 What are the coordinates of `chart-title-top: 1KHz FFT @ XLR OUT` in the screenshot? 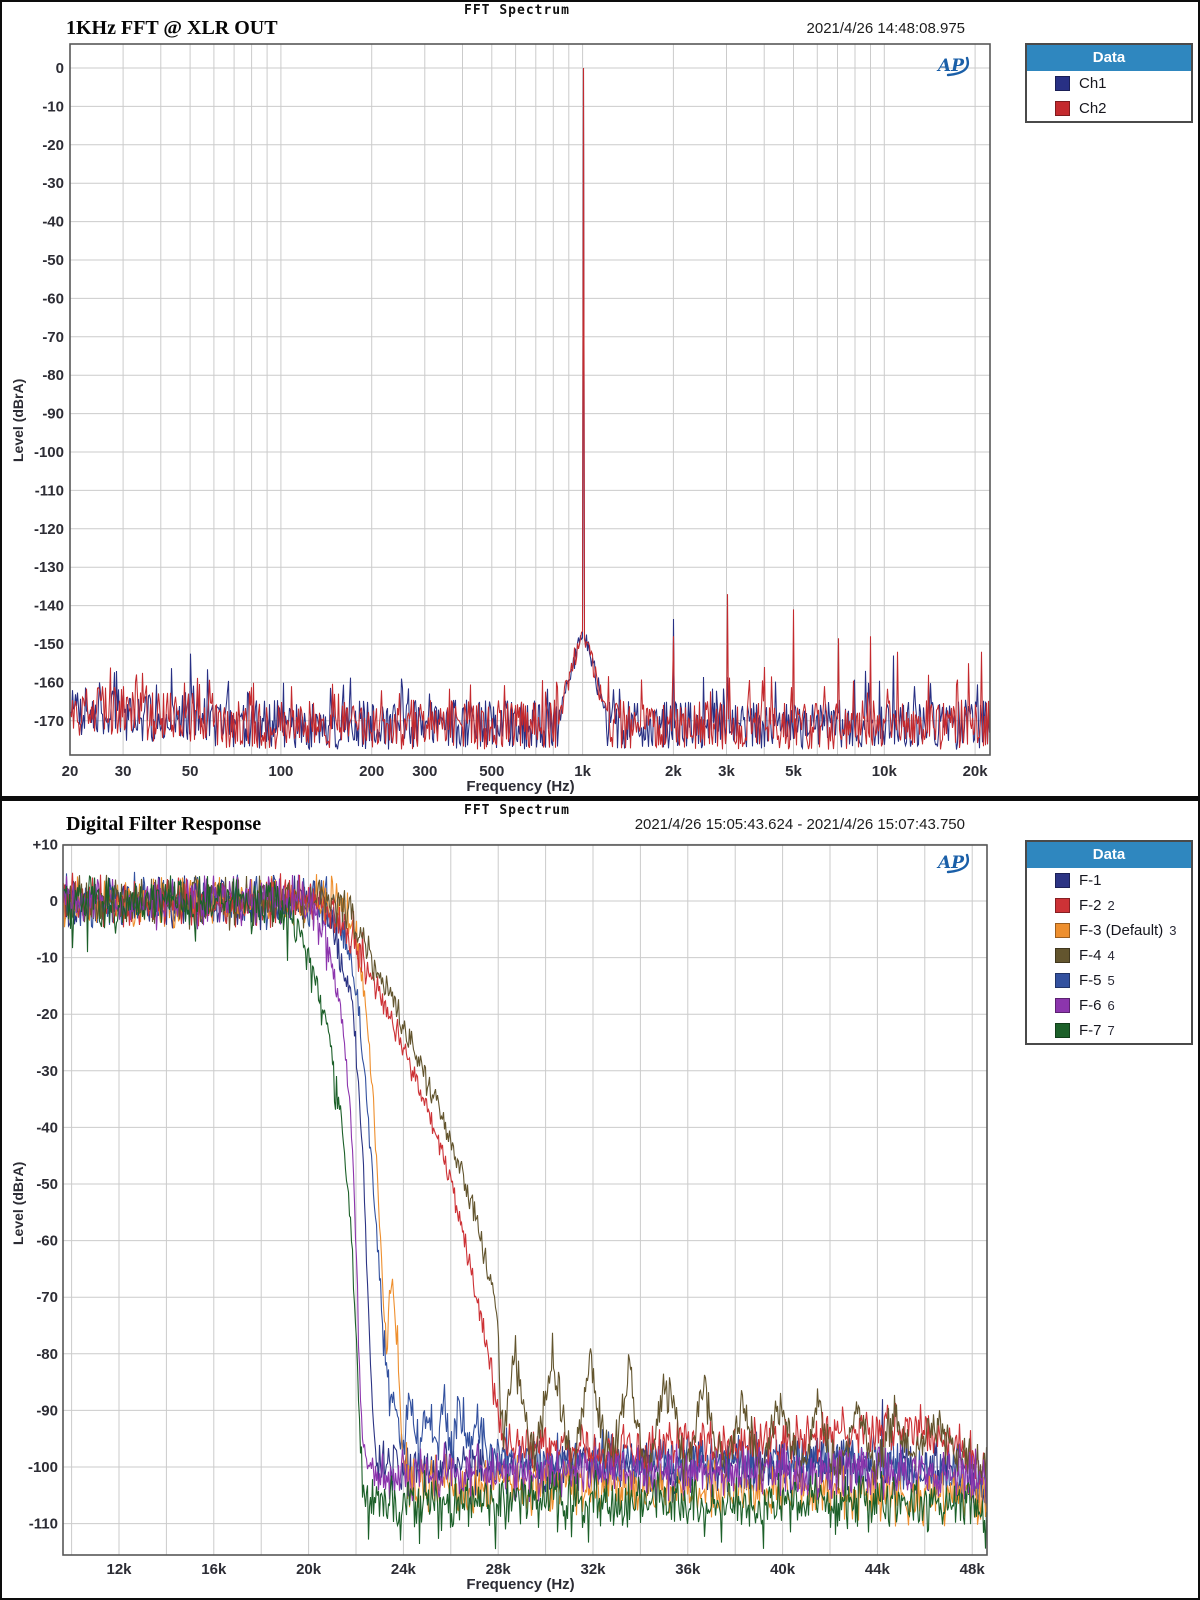 It's located at (172, 28).